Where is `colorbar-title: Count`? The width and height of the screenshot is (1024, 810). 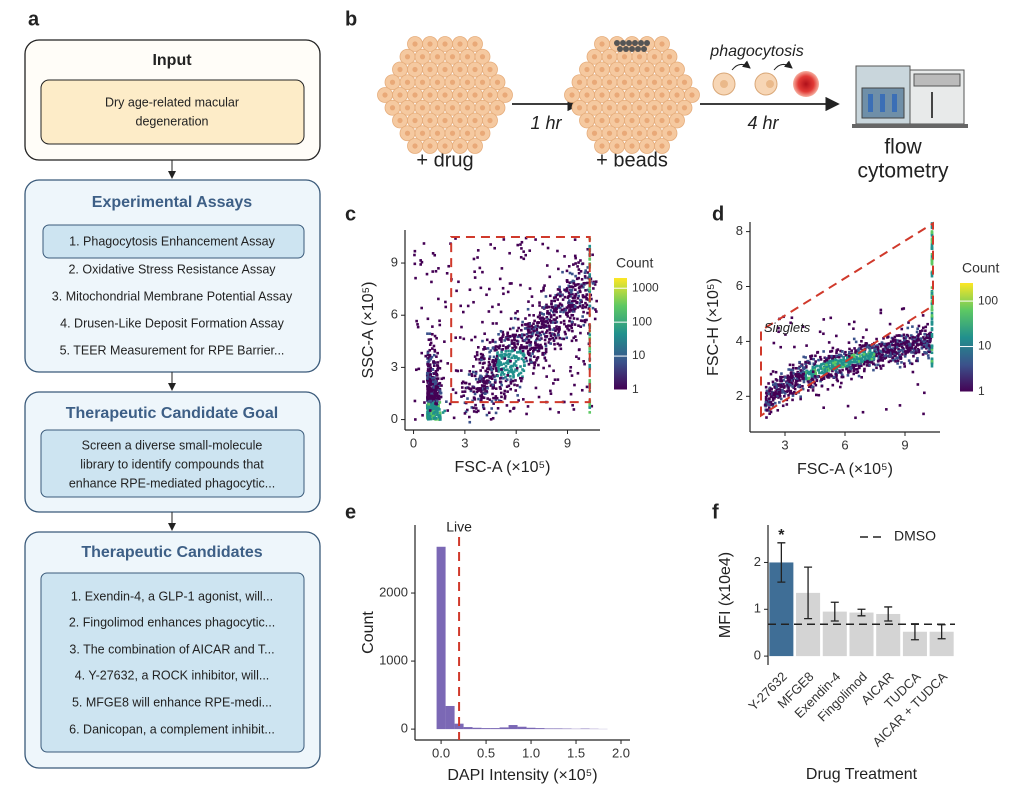
colorbar-title: Count is located at coordinates (980, 268).